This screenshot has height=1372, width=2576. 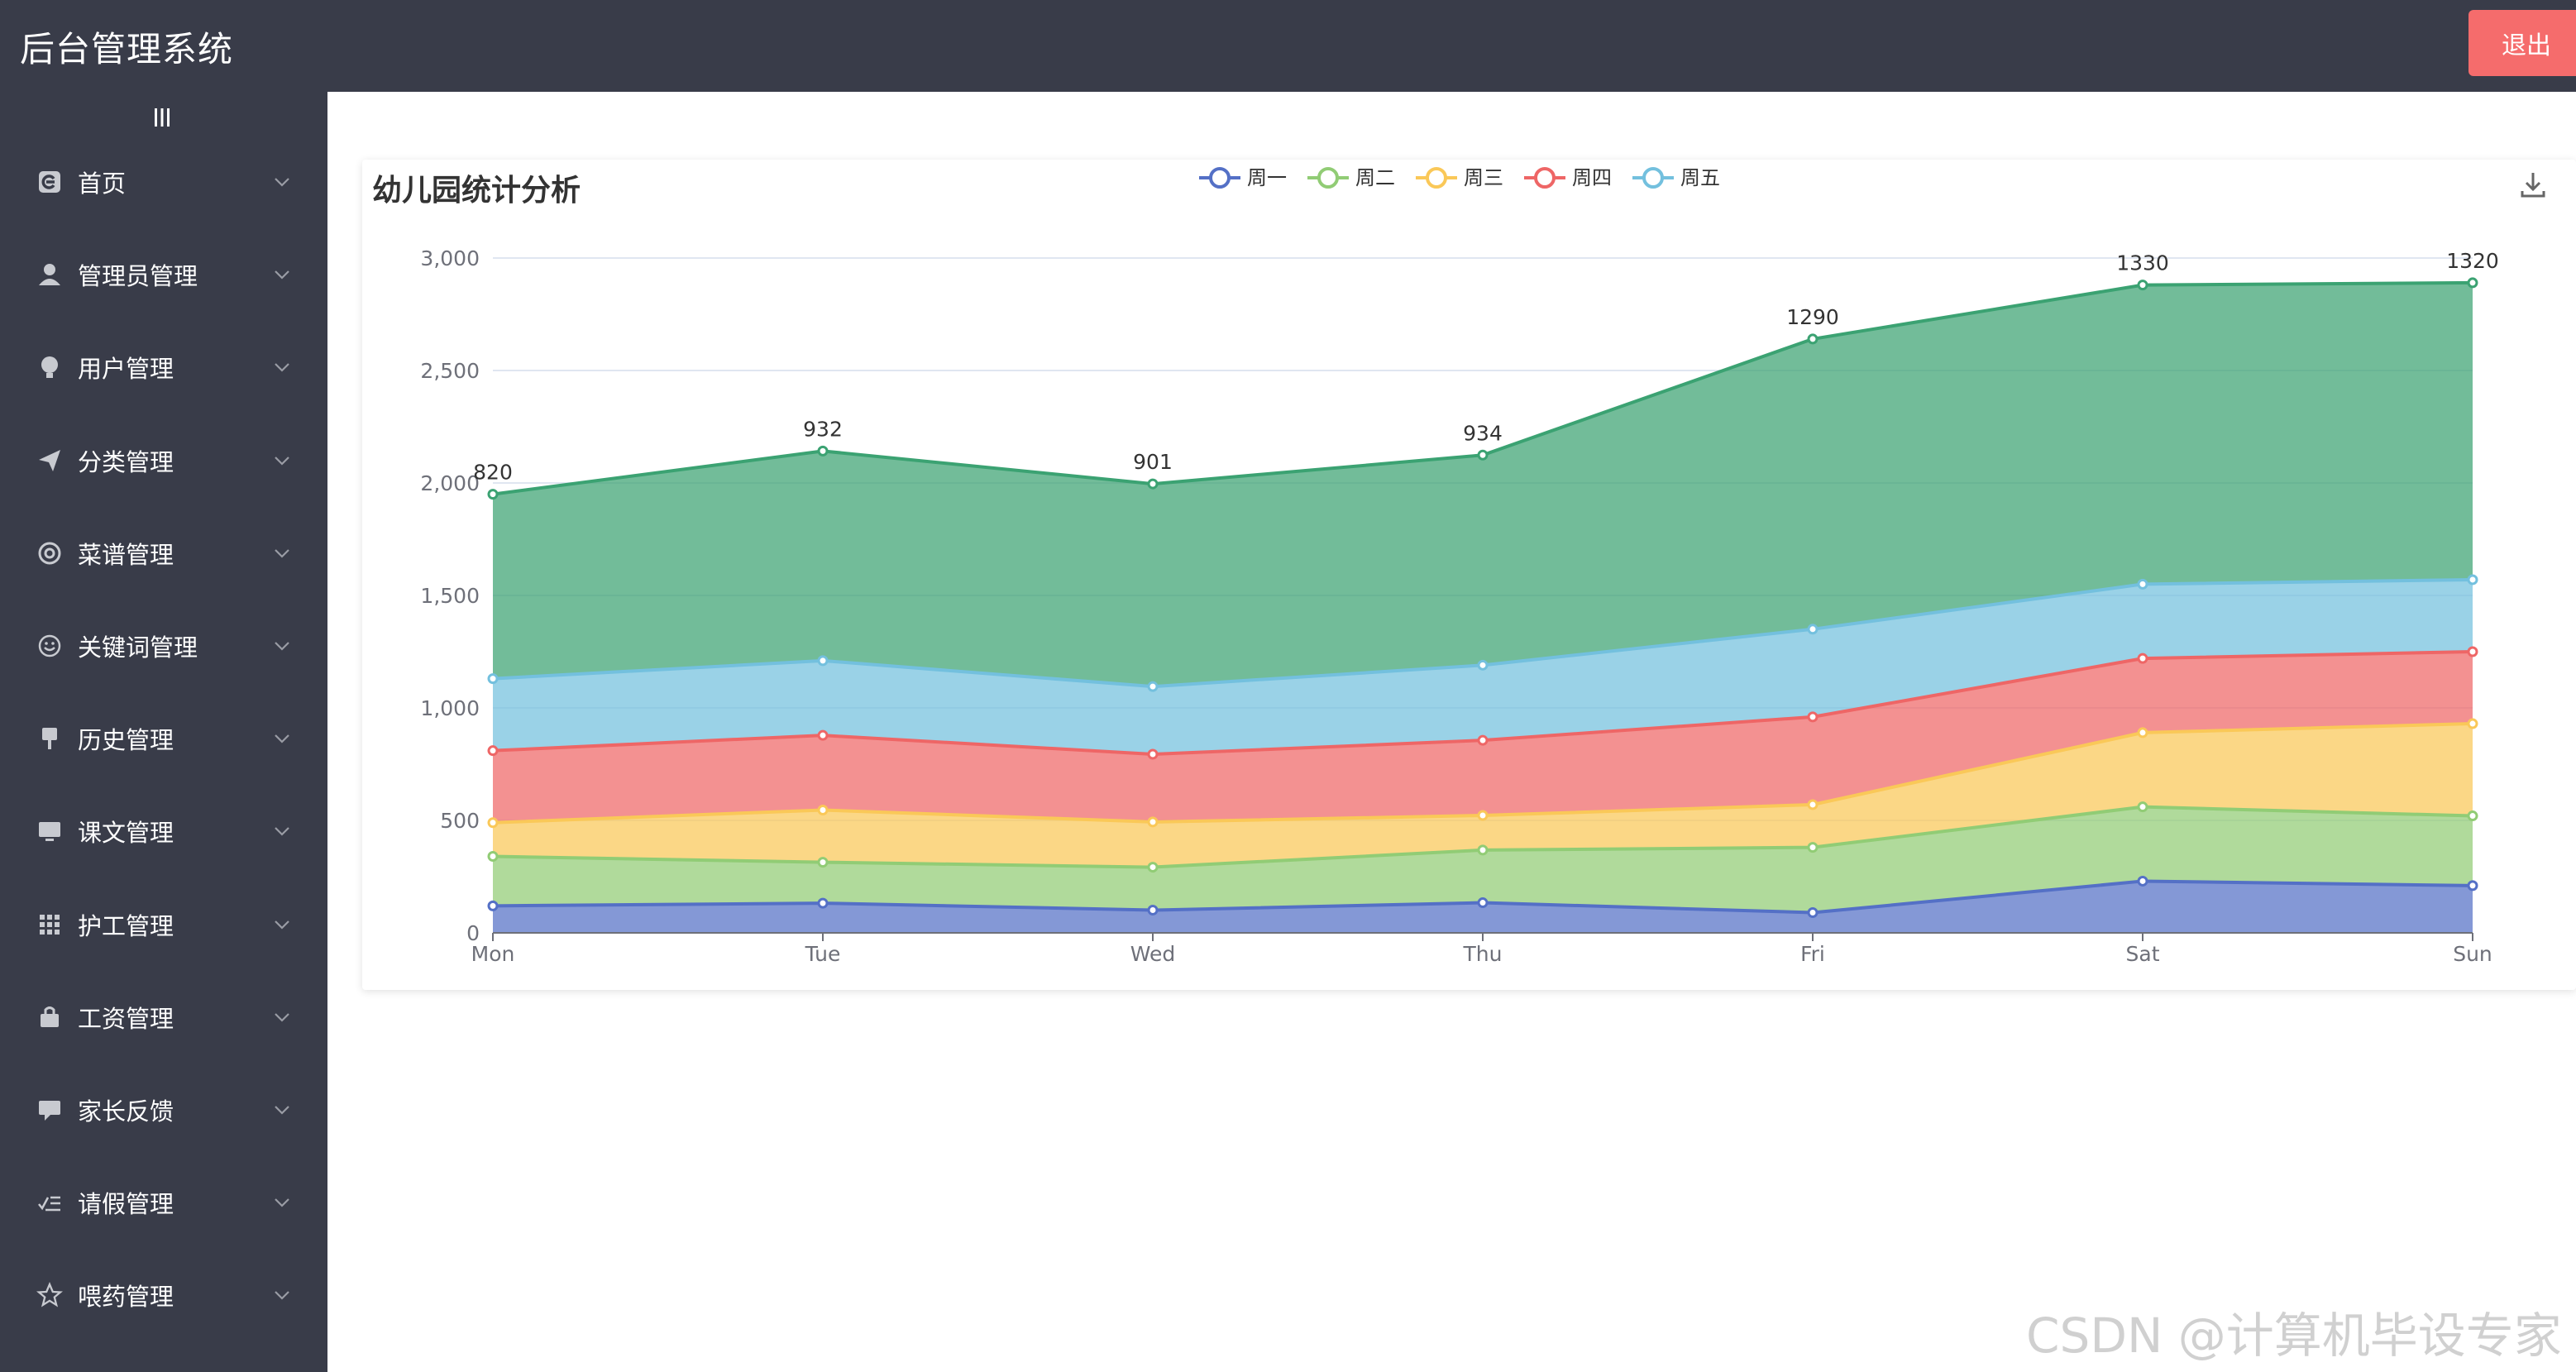 I want to click on sidebar-item-label: 喂药管理, so click(x=126, y=1297).